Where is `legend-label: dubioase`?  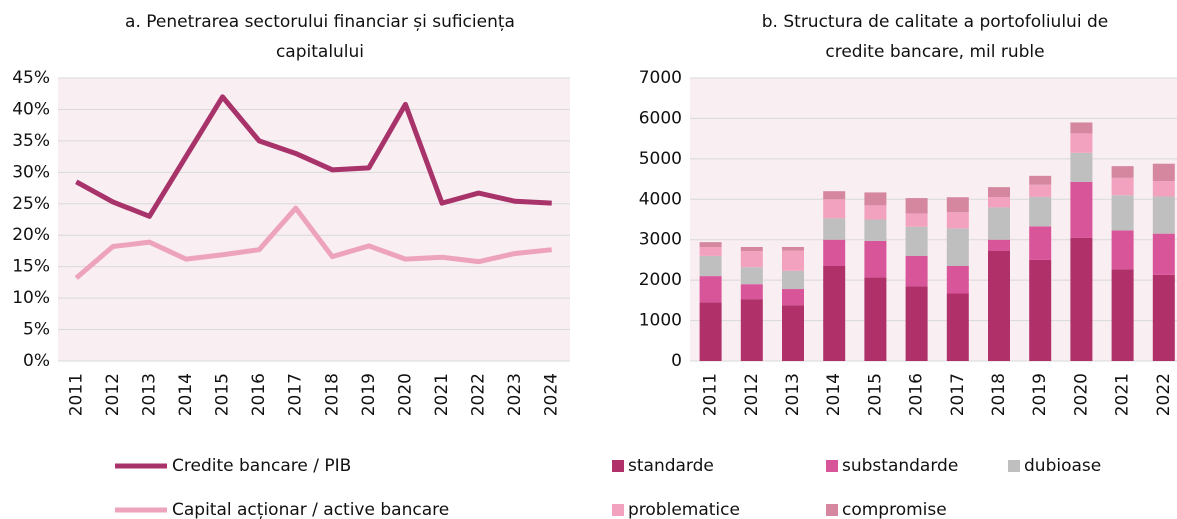
legend-label: dubioase is located at coordinates (1062, 466).